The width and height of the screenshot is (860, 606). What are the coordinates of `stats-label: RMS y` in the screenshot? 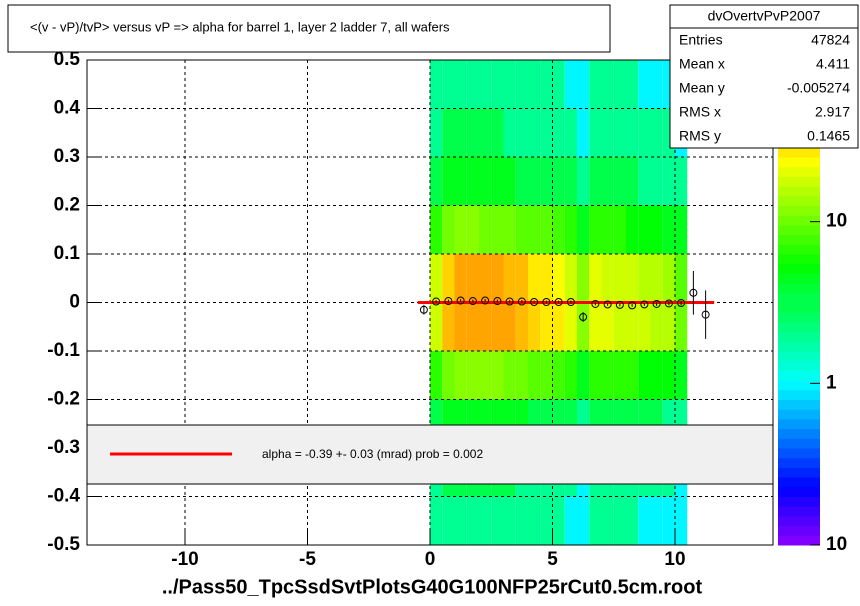 It's located at (700, 136).